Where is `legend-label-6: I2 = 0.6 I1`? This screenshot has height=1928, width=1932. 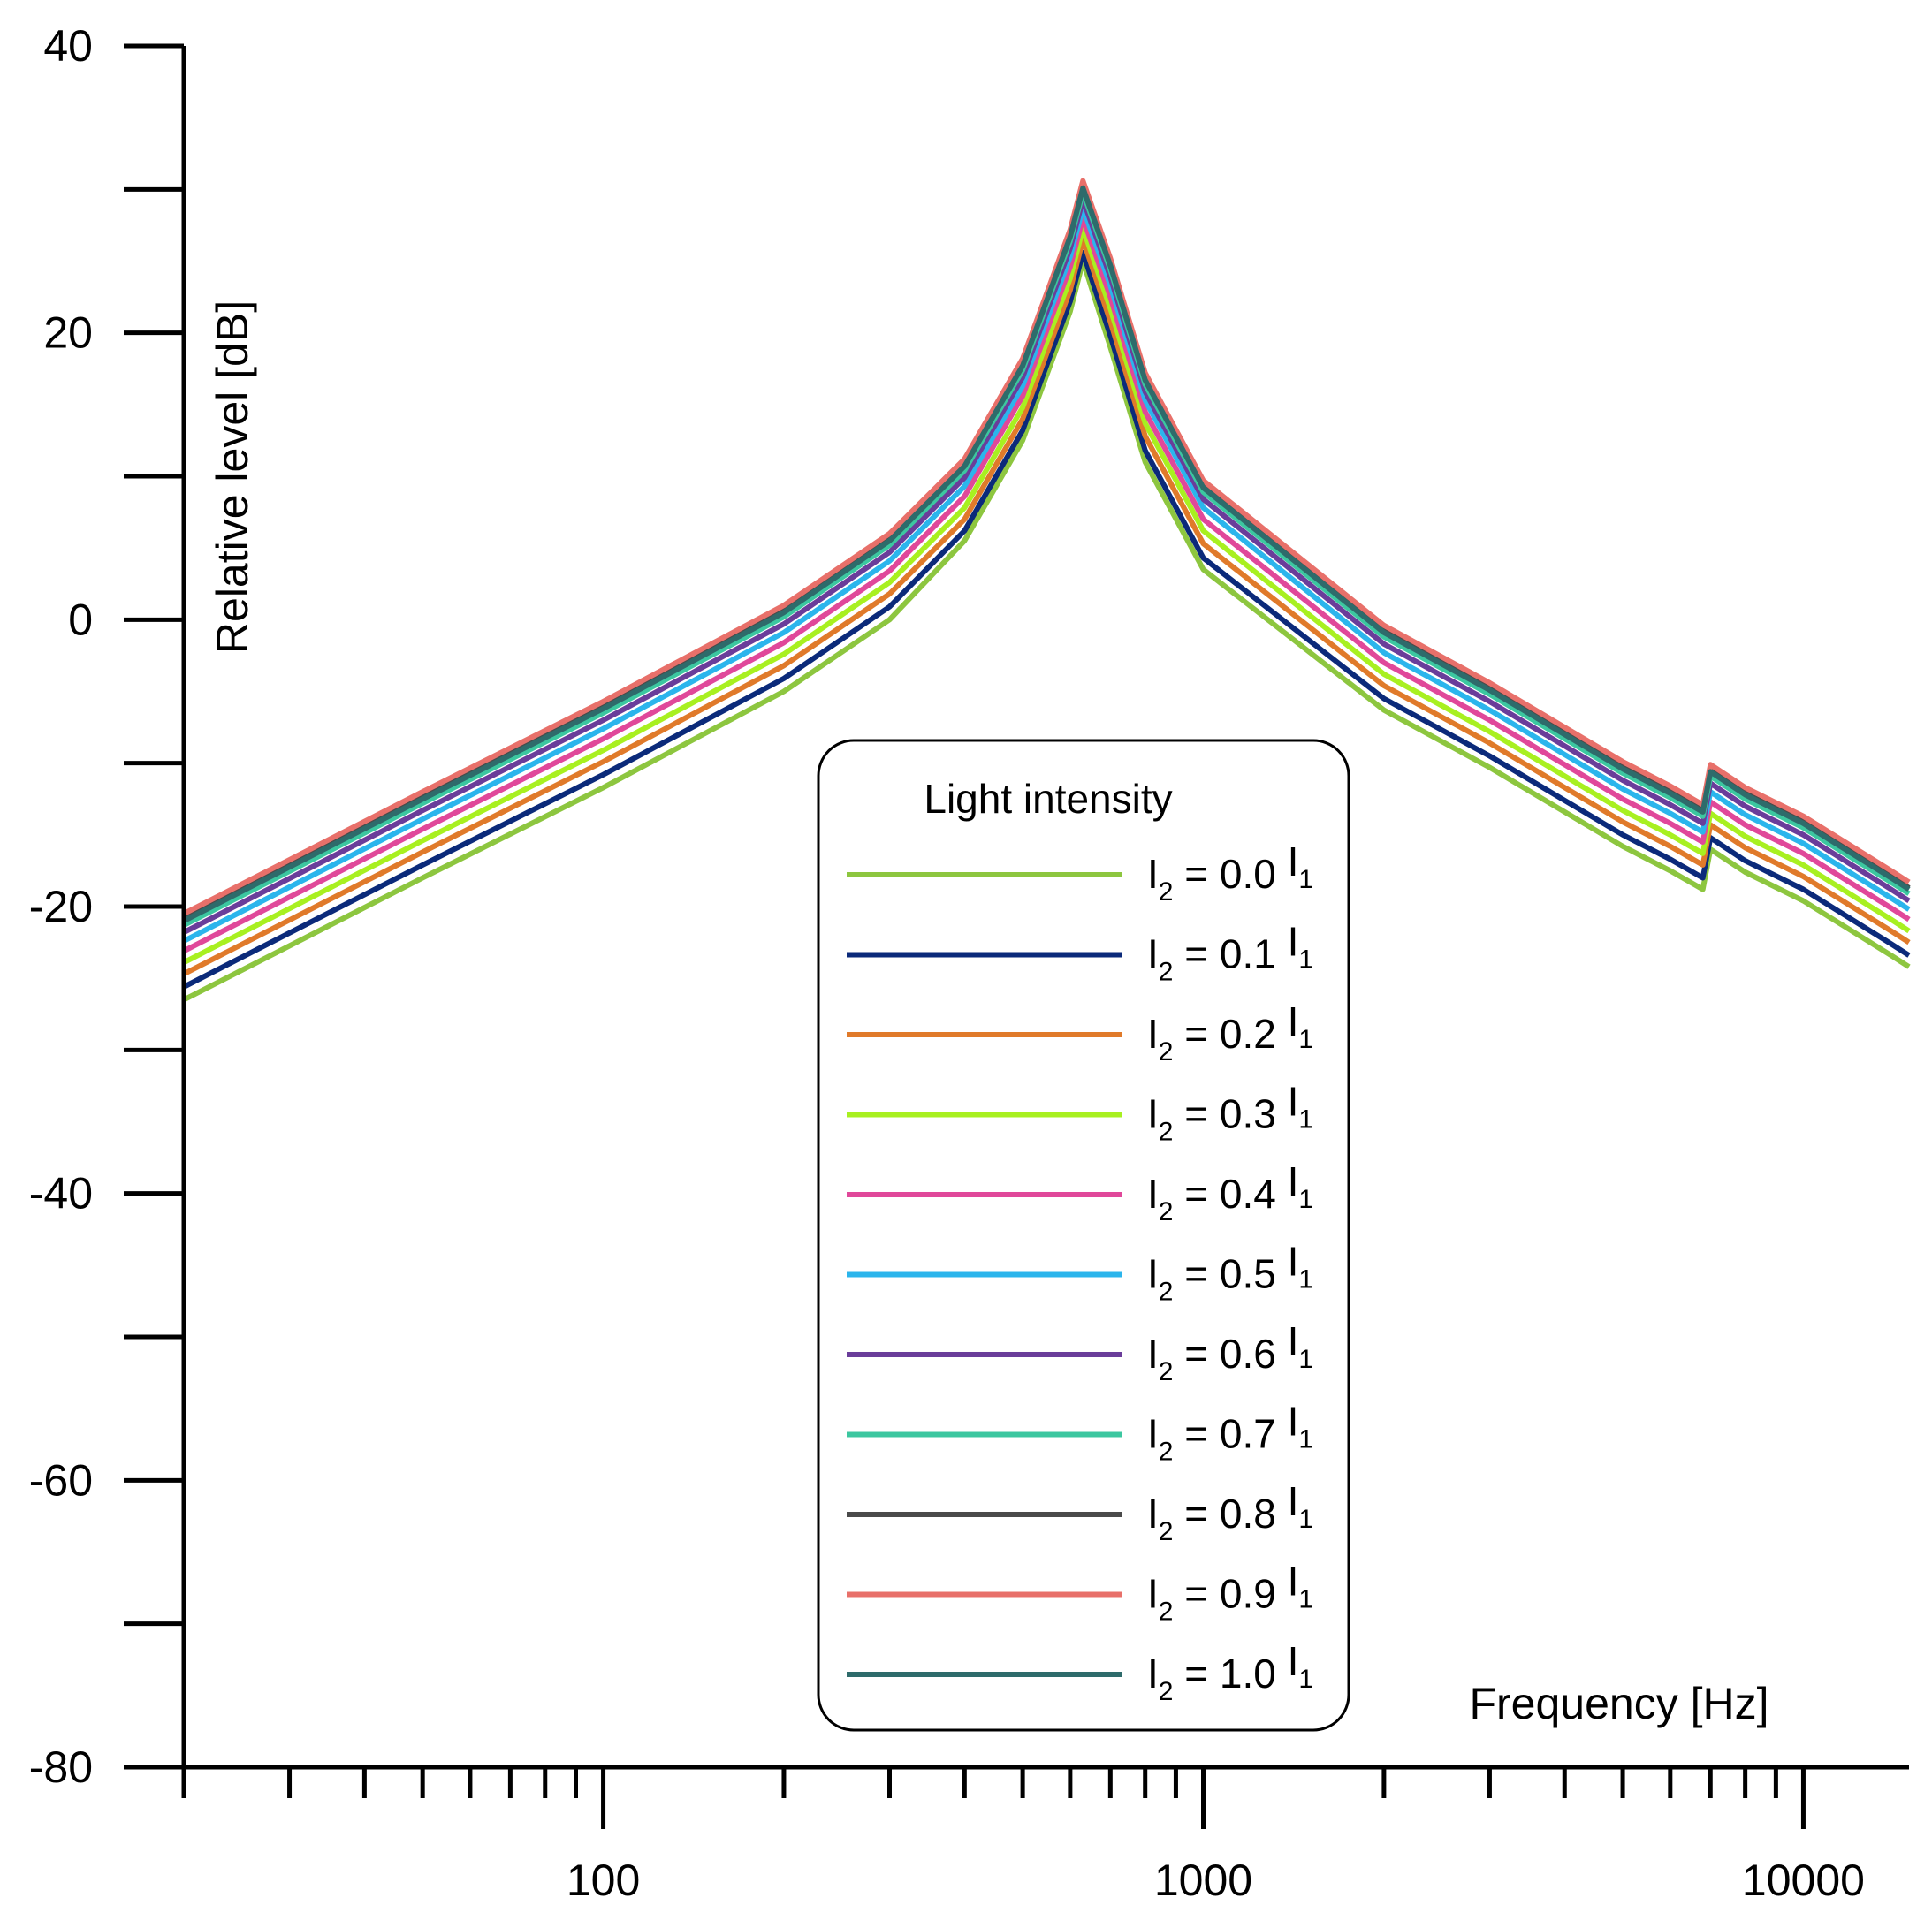 legend-label-6: I2 = 0.6 I1 is located at coordinates (1230, 1352).